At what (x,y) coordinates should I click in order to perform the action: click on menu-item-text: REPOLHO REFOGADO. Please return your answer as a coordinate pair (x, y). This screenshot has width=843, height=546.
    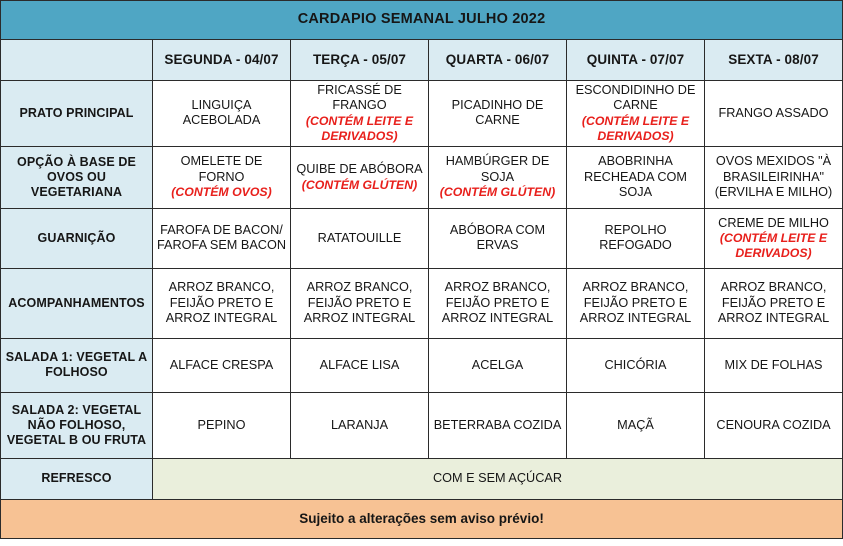
    Looking at the image, I should click on (635, 237).